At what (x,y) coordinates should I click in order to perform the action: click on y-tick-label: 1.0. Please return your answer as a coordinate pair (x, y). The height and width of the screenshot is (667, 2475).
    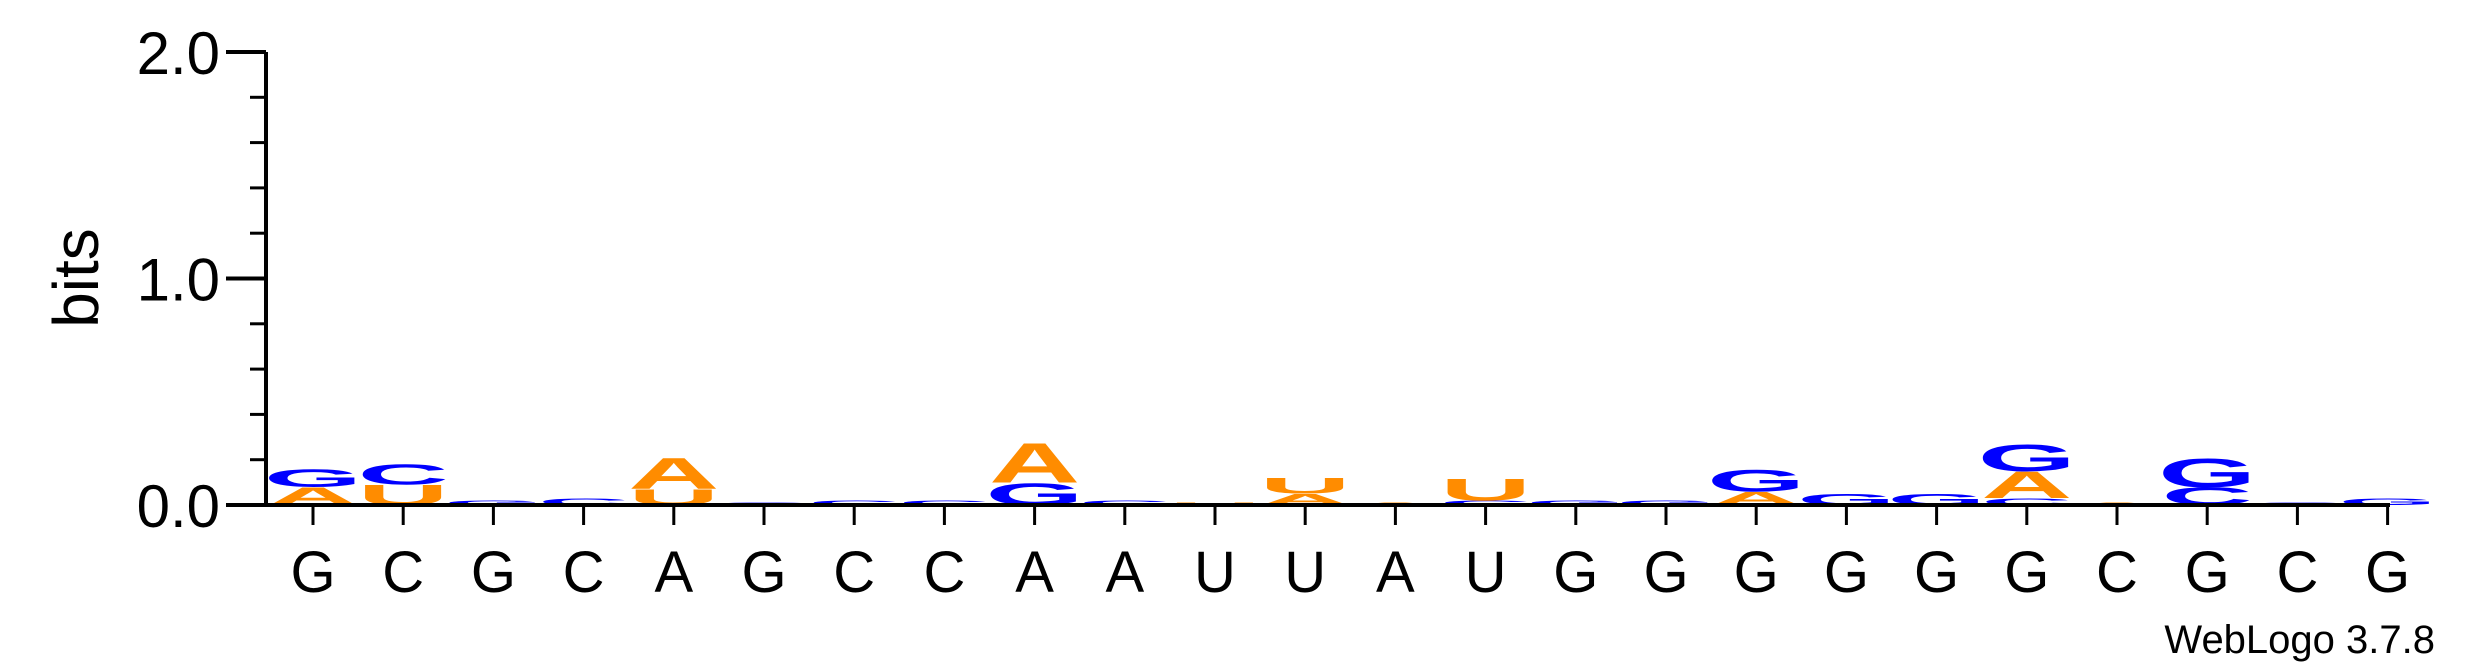
    Looking at the image, I should click on (178, 280).